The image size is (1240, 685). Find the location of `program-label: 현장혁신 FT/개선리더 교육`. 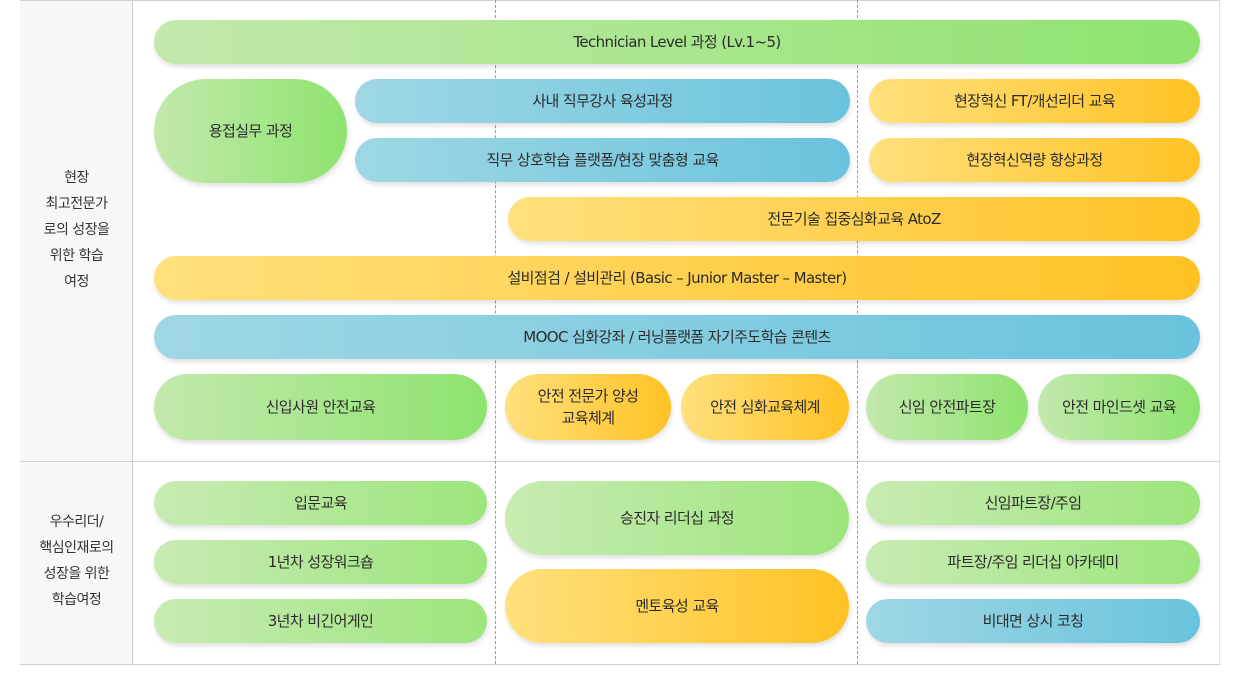

program-label: 현장혁신 FT/개선리더 교육 is located at coordinates (1034, 101).